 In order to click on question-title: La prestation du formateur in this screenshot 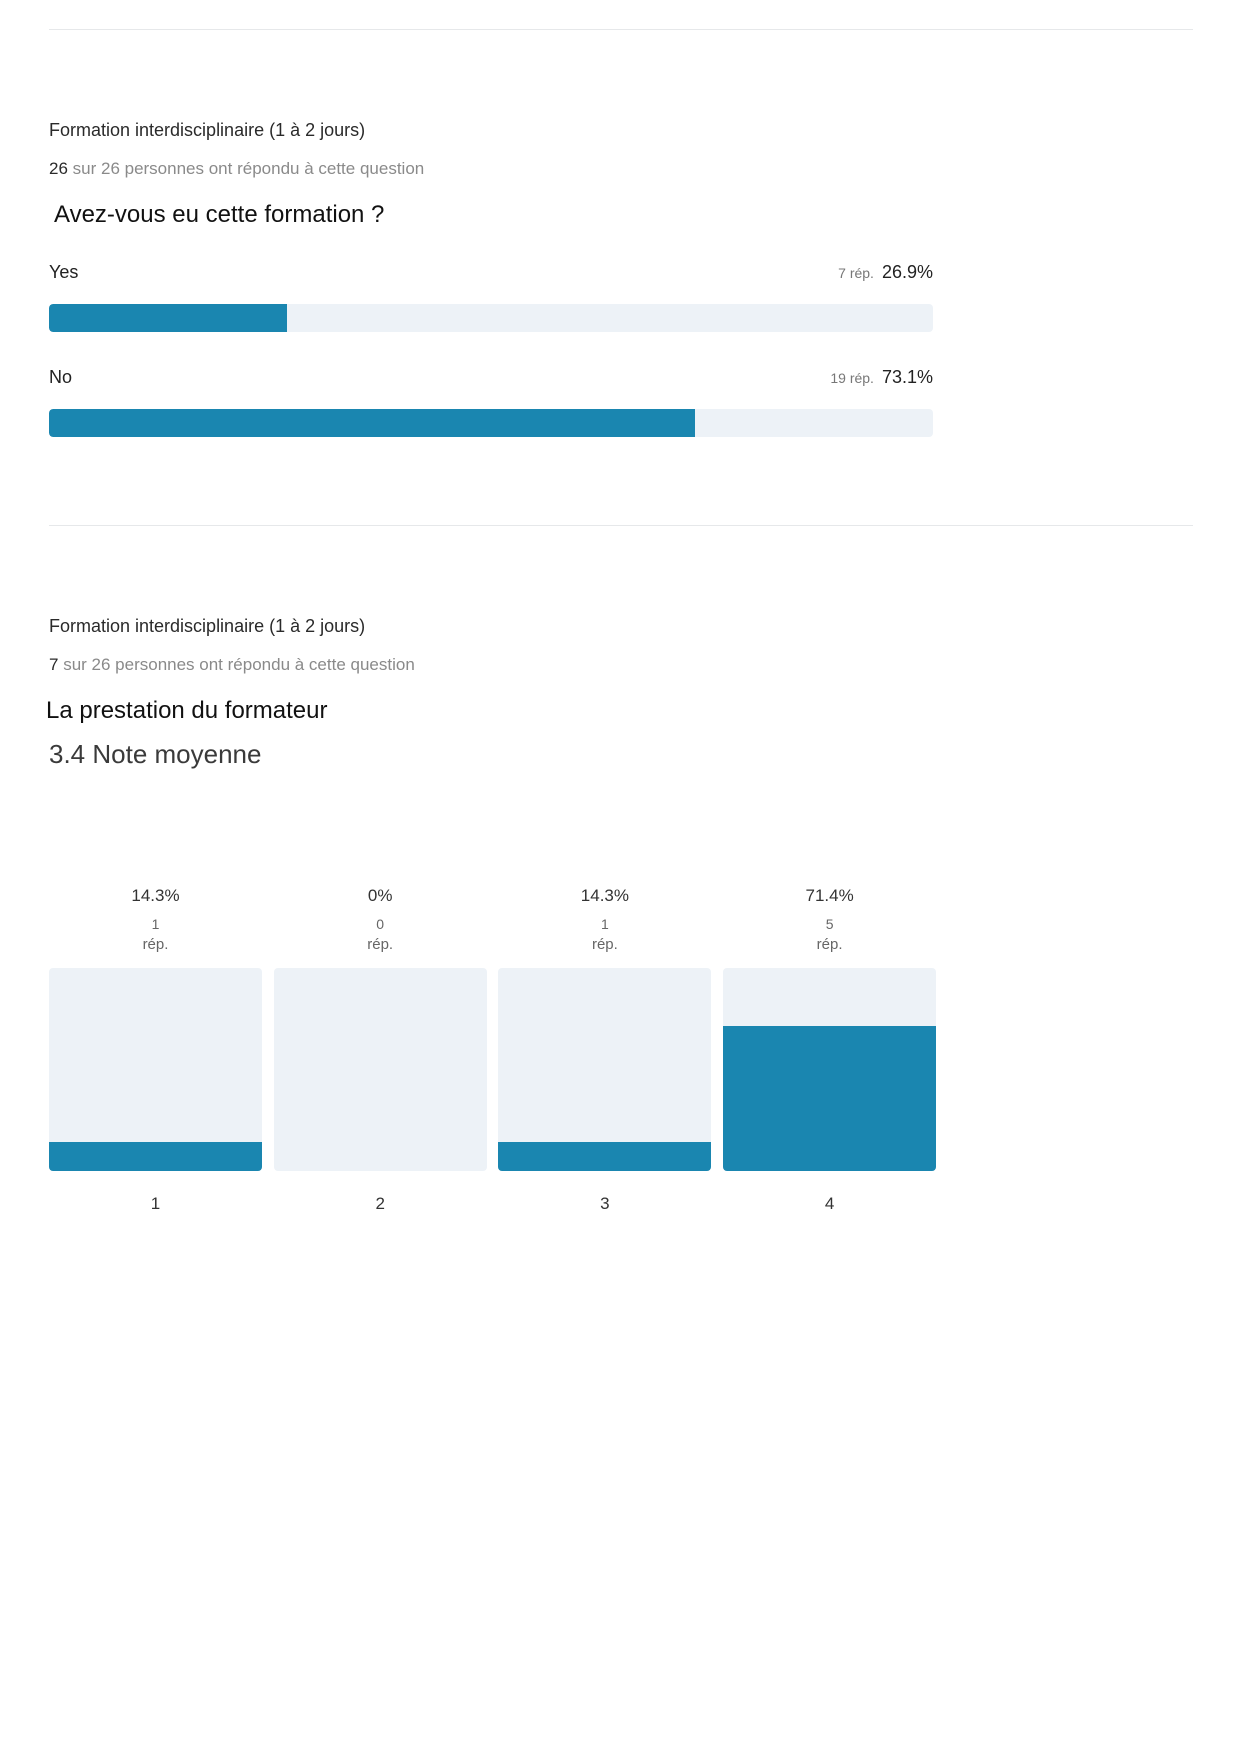, I will do `click(187, 710)`.